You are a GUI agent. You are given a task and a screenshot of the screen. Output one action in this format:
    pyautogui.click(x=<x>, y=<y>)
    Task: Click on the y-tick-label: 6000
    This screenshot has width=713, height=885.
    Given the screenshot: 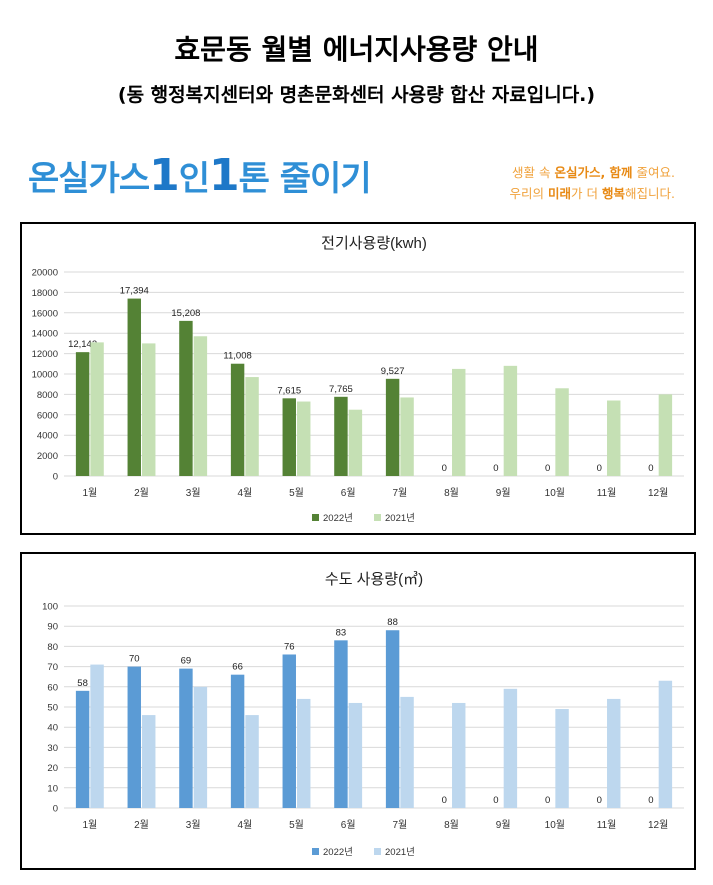 What is the action you would take?
    pyautogui.click(x=47, y=415)
    